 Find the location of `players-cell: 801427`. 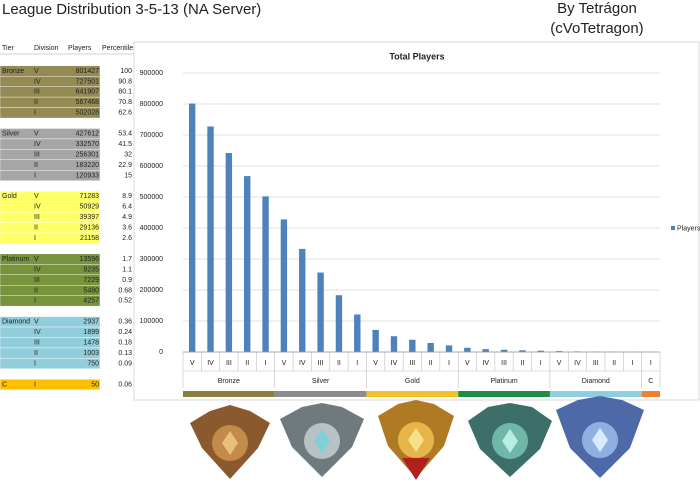

players-cell: 801427 is located at coordinates (87, 71).